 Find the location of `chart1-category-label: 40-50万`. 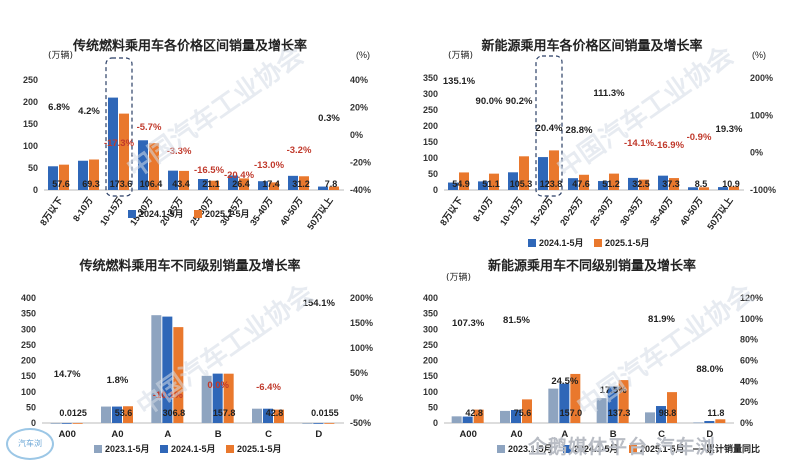

chart1-category-label: 40-50万 is located at coordinates (291, 211).